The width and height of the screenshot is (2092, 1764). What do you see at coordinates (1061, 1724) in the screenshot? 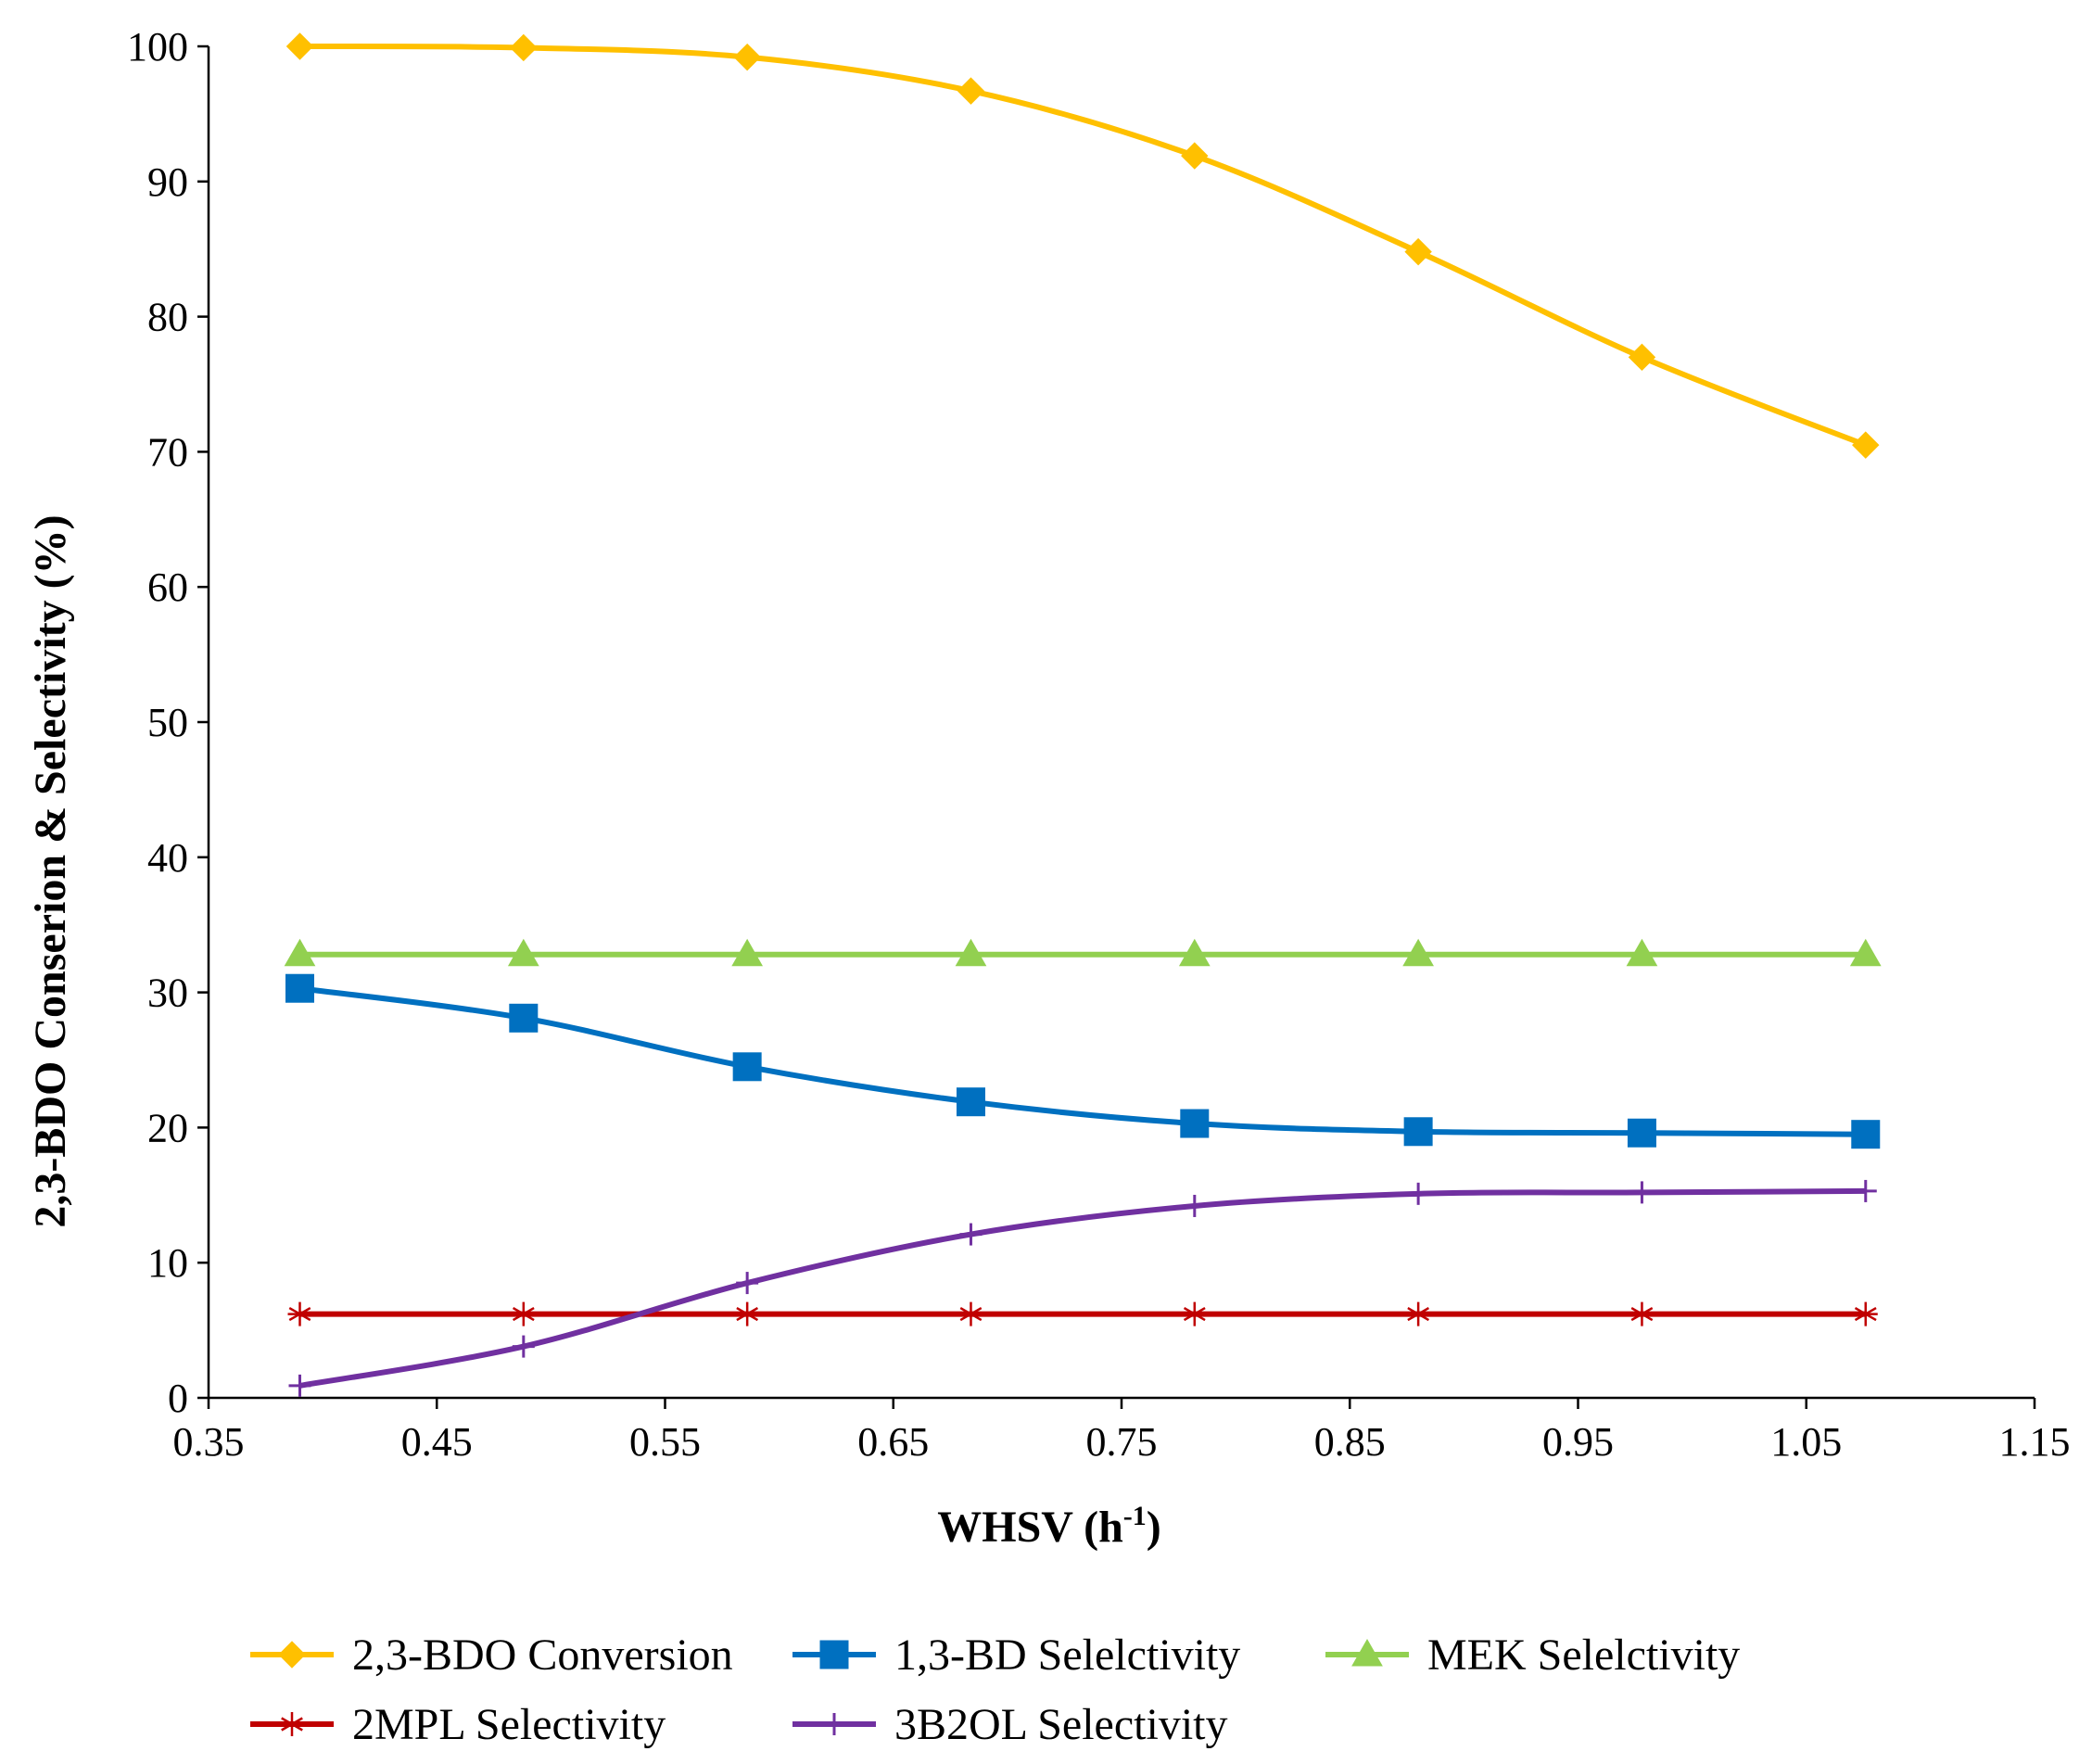
I see `legend-label: 3B2OL Selectivity` at bounding box center [1061, 1724].